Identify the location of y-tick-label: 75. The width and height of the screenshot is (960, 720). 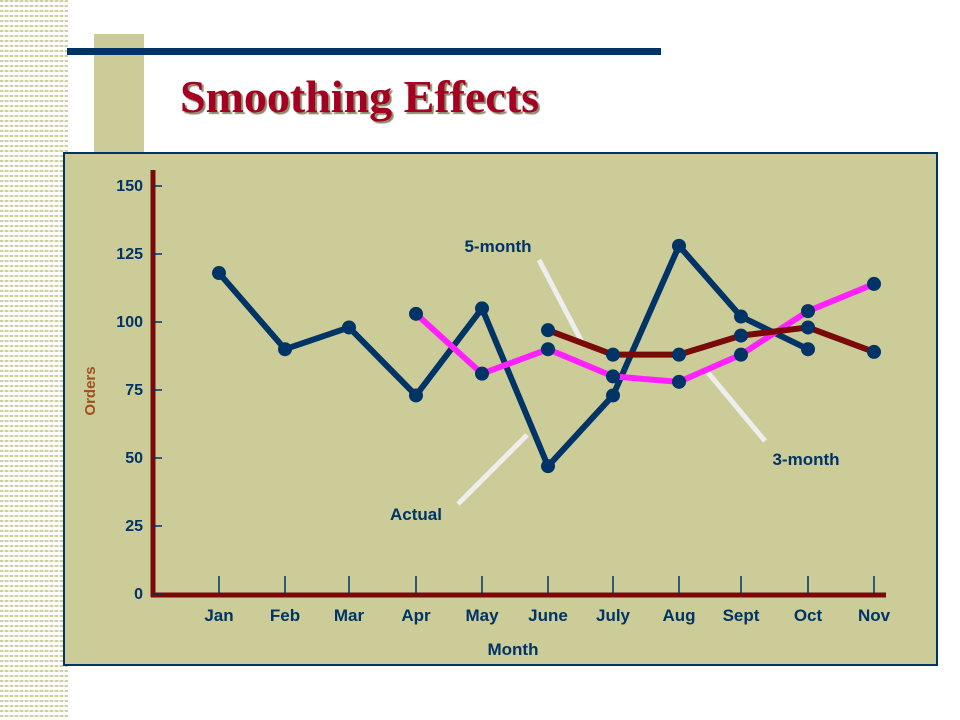
(134, 390).